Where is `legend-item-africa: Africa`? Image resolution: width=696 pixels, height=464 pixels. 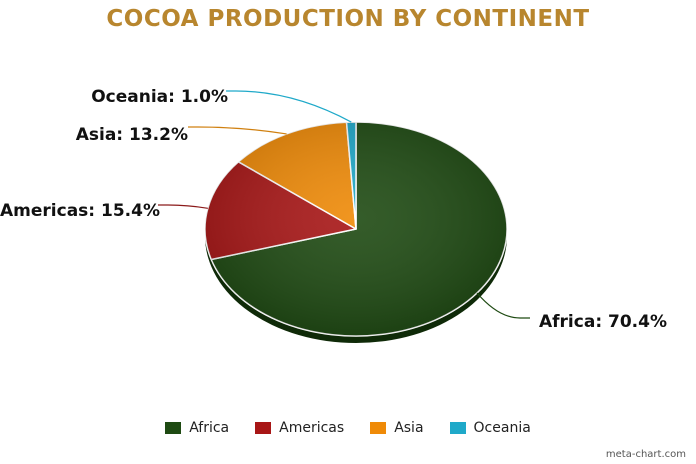
legend-item-africa: Africa is located at coordinates (197, 428).